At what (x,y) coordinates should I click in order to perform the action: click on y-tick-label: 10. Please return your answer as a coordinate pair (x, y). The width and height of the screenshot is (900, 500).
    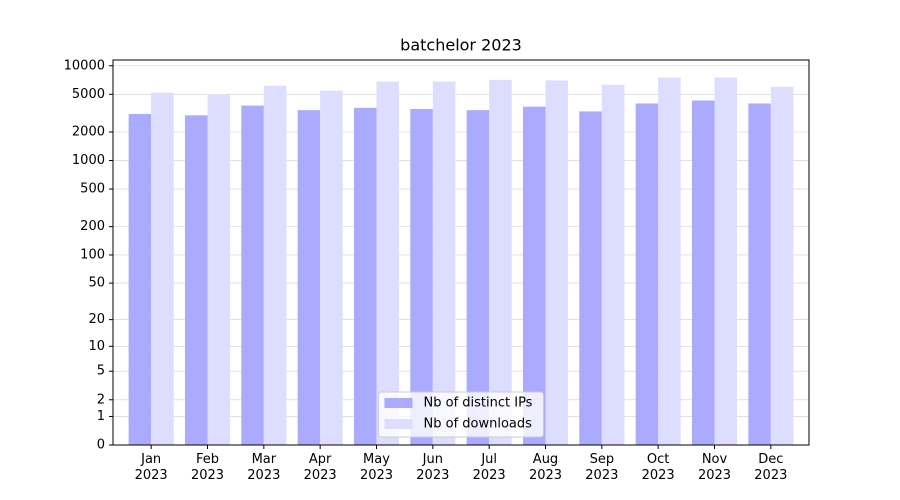
    Looking at the image, I should click on (96, 346).